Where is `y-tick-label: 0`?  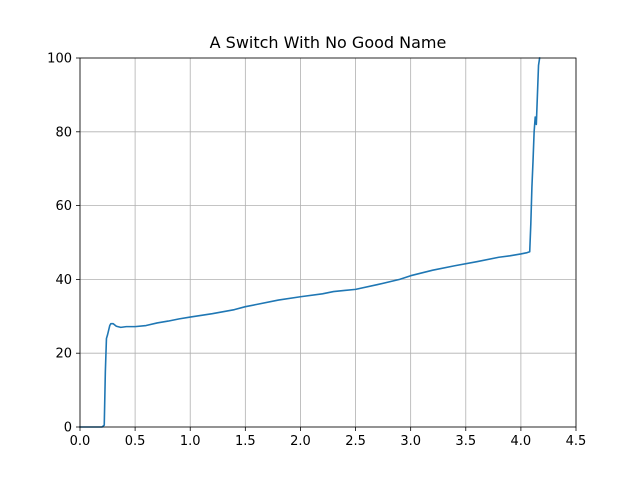
y-tick-label: 0 is located at coordinates (68, 428).